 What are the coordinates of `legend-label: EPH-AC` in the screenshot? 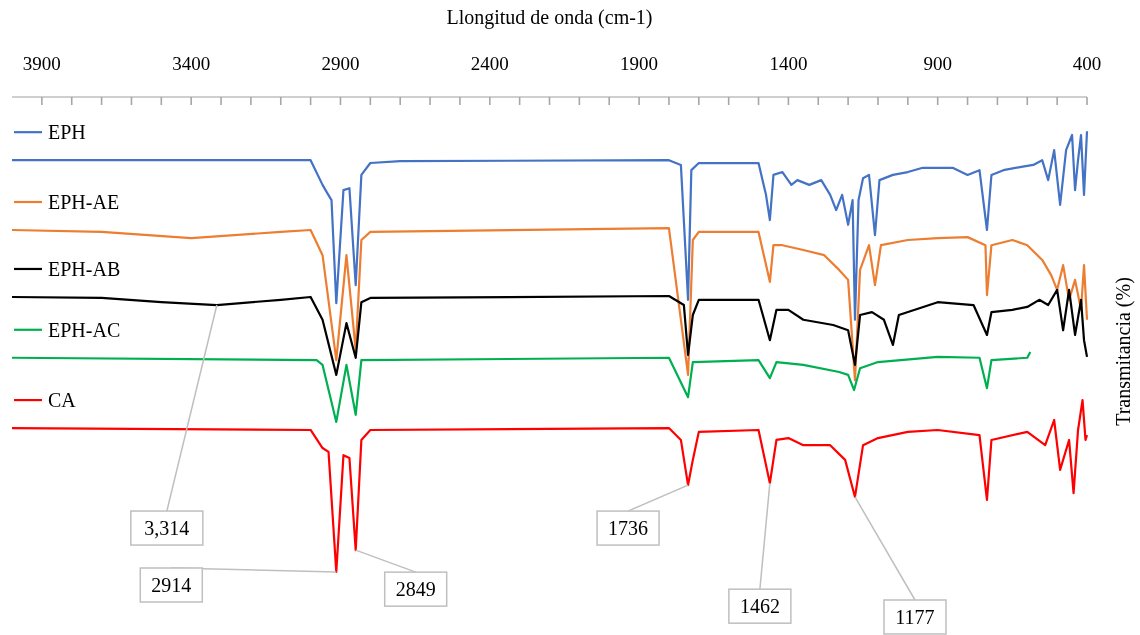 It's located at (84, 329).